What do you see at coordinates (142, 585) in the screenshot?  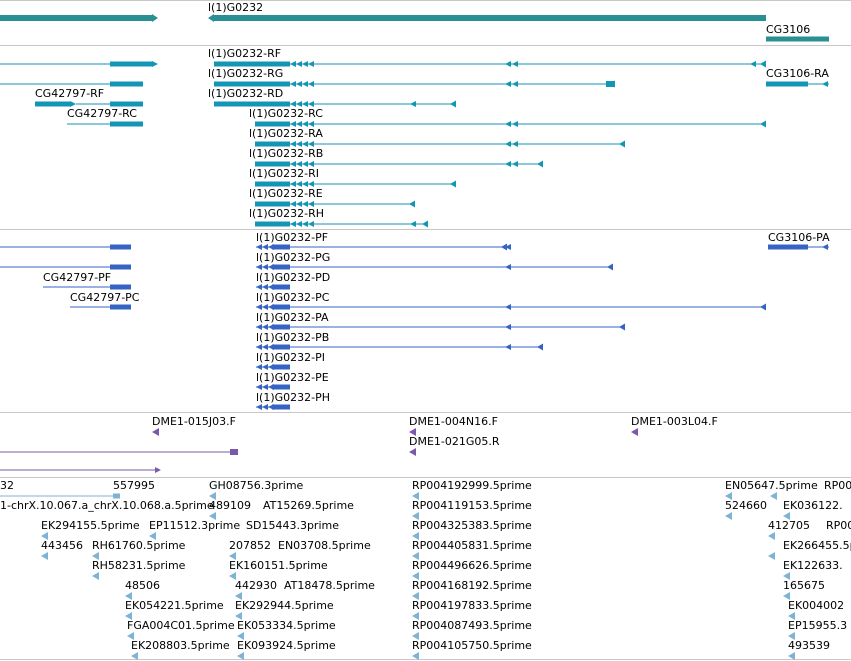 I see `feature-label-est-48506: 48506` at bounding box center [142, 585].